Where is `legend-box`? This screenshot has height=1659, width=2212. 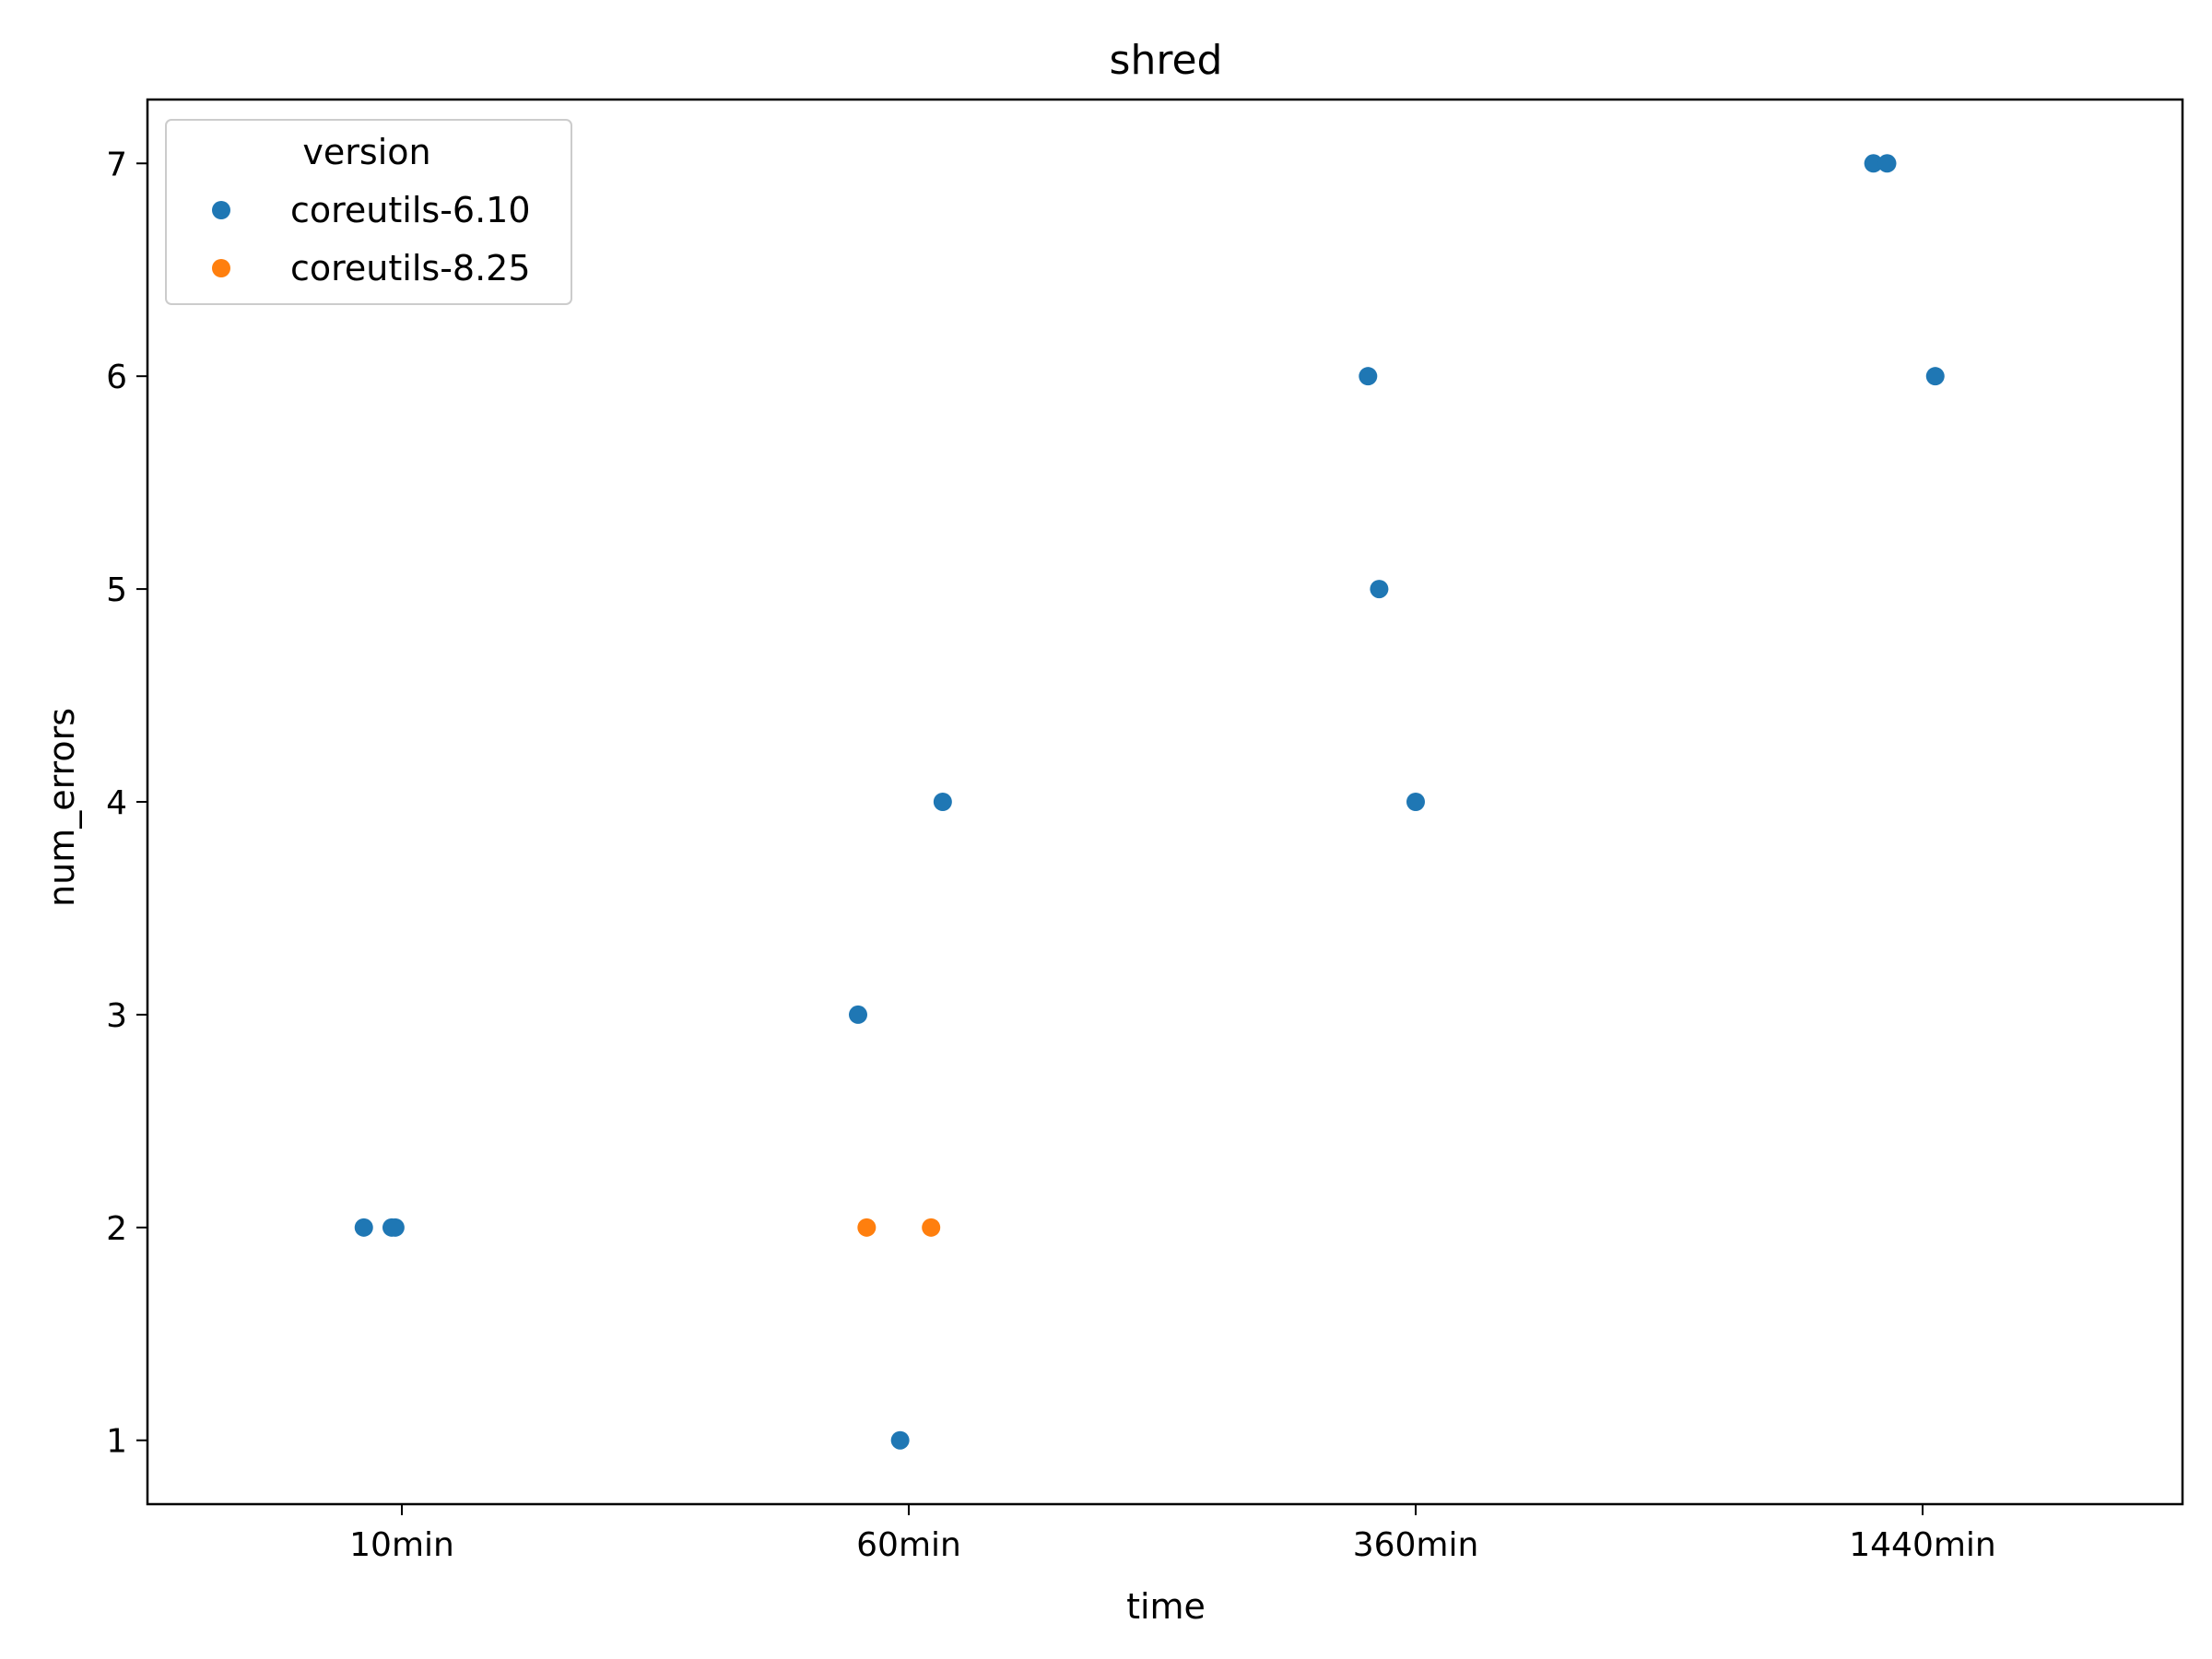 legend-box is located at coordinates (368, 212).